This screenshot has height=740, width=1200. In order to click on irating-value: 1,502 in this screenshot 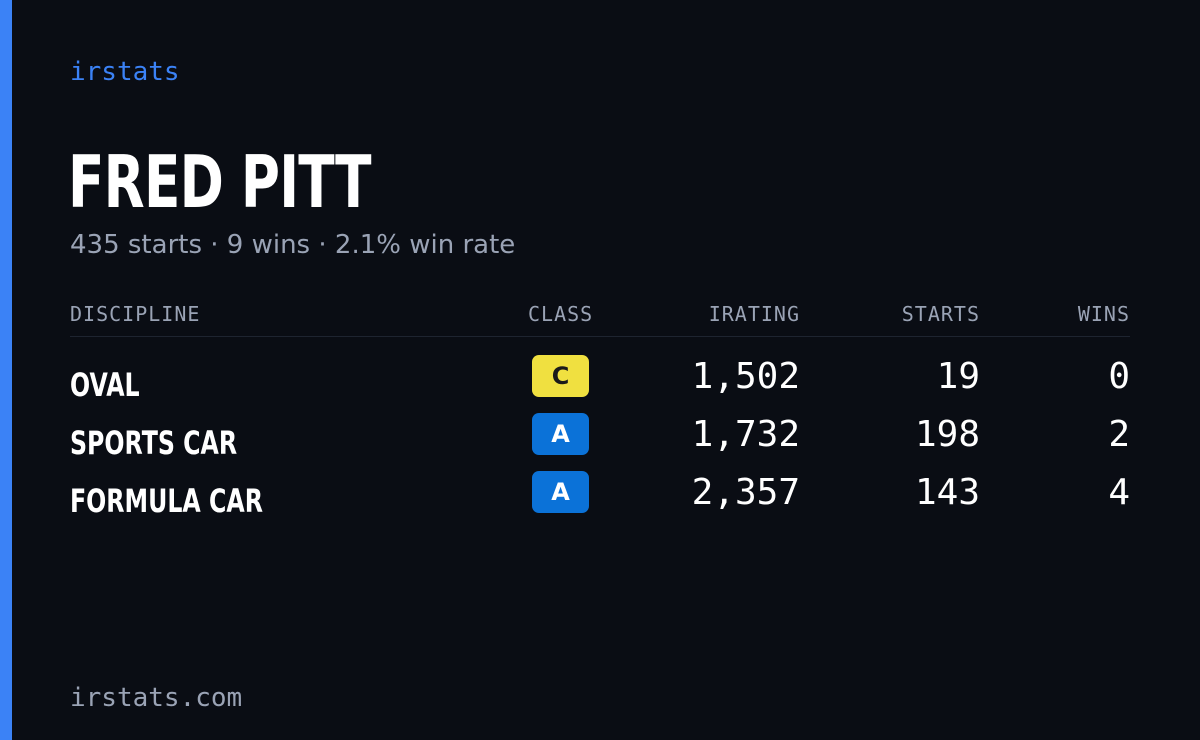, I will do `click(745, 376)`.